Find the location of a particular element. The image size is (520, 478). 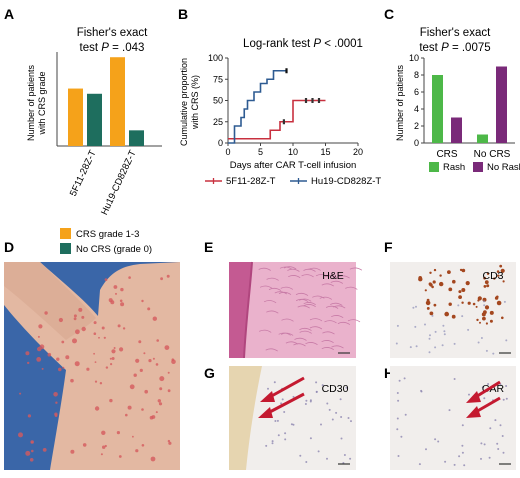

panel-label-e: E is located at coordinates (208, 247).